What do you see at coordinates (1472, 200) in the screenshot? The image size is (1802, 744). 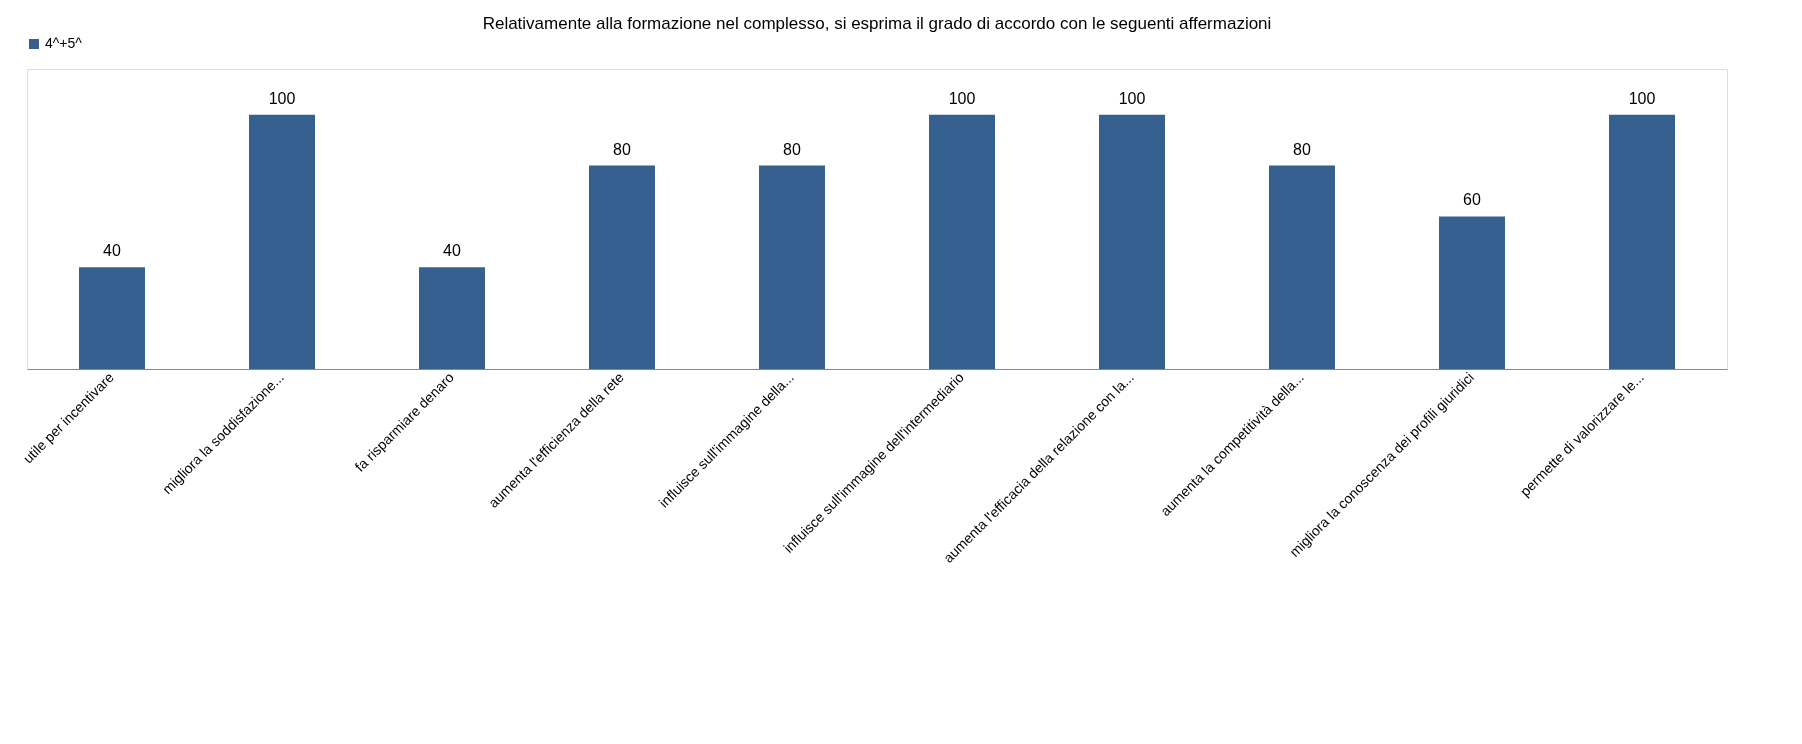 I see `data-label: 60` at bounding box center [1472, 200].